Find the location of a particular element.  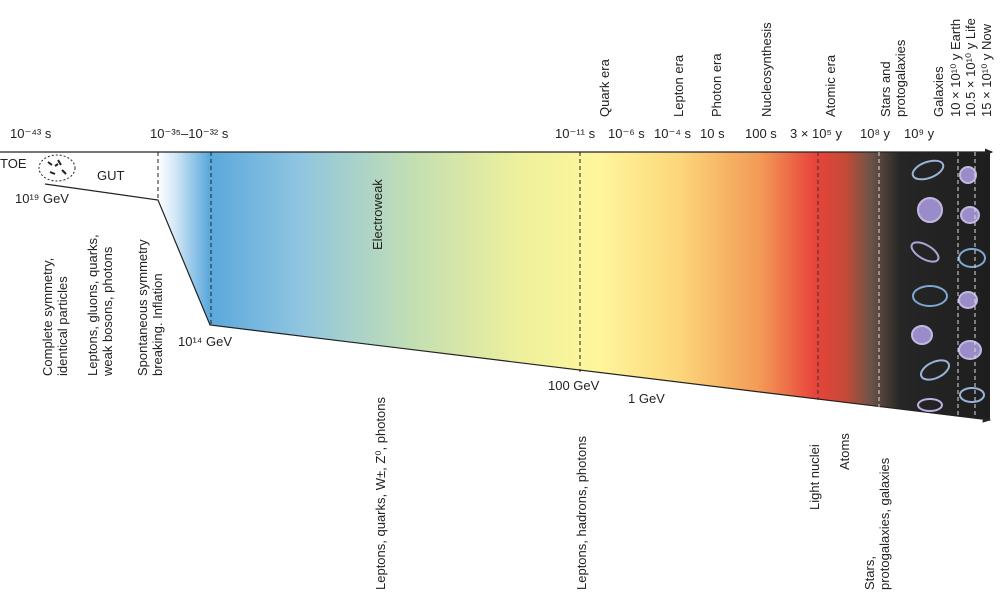

label-line: identical particles is located at coordinates (62, 326).